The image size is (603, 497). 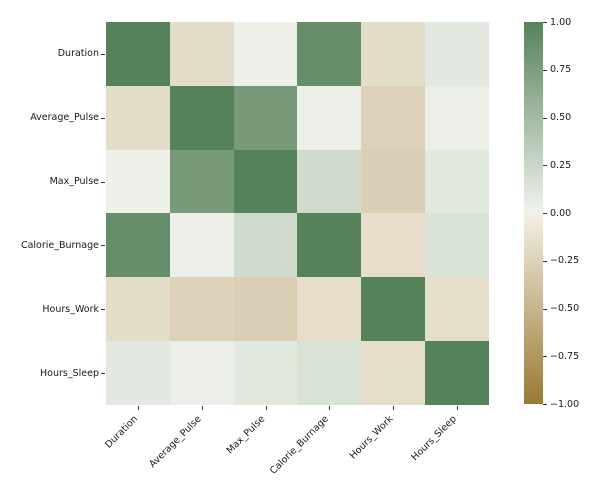 I want to click on x-tick-label: Average_Pulse, so click(x=175, y=442).